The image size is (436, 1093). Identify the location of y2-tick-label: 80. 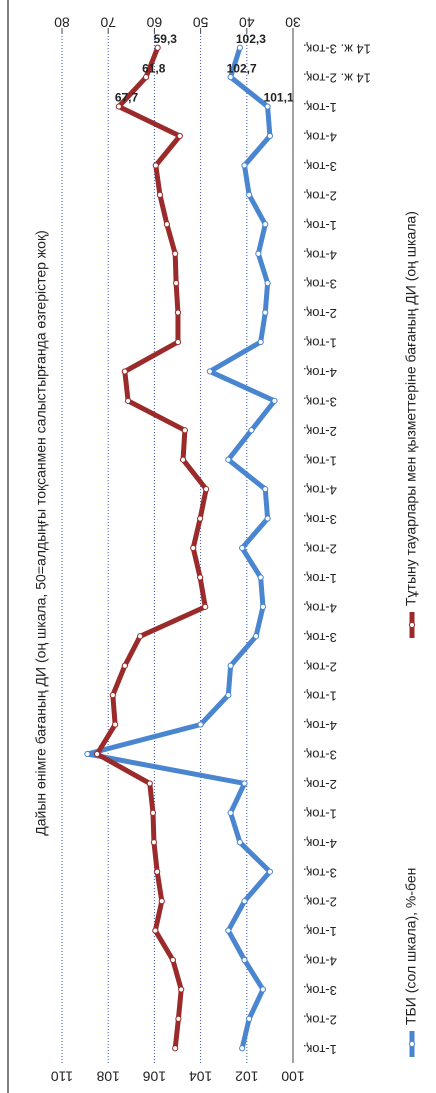
(62, 22).